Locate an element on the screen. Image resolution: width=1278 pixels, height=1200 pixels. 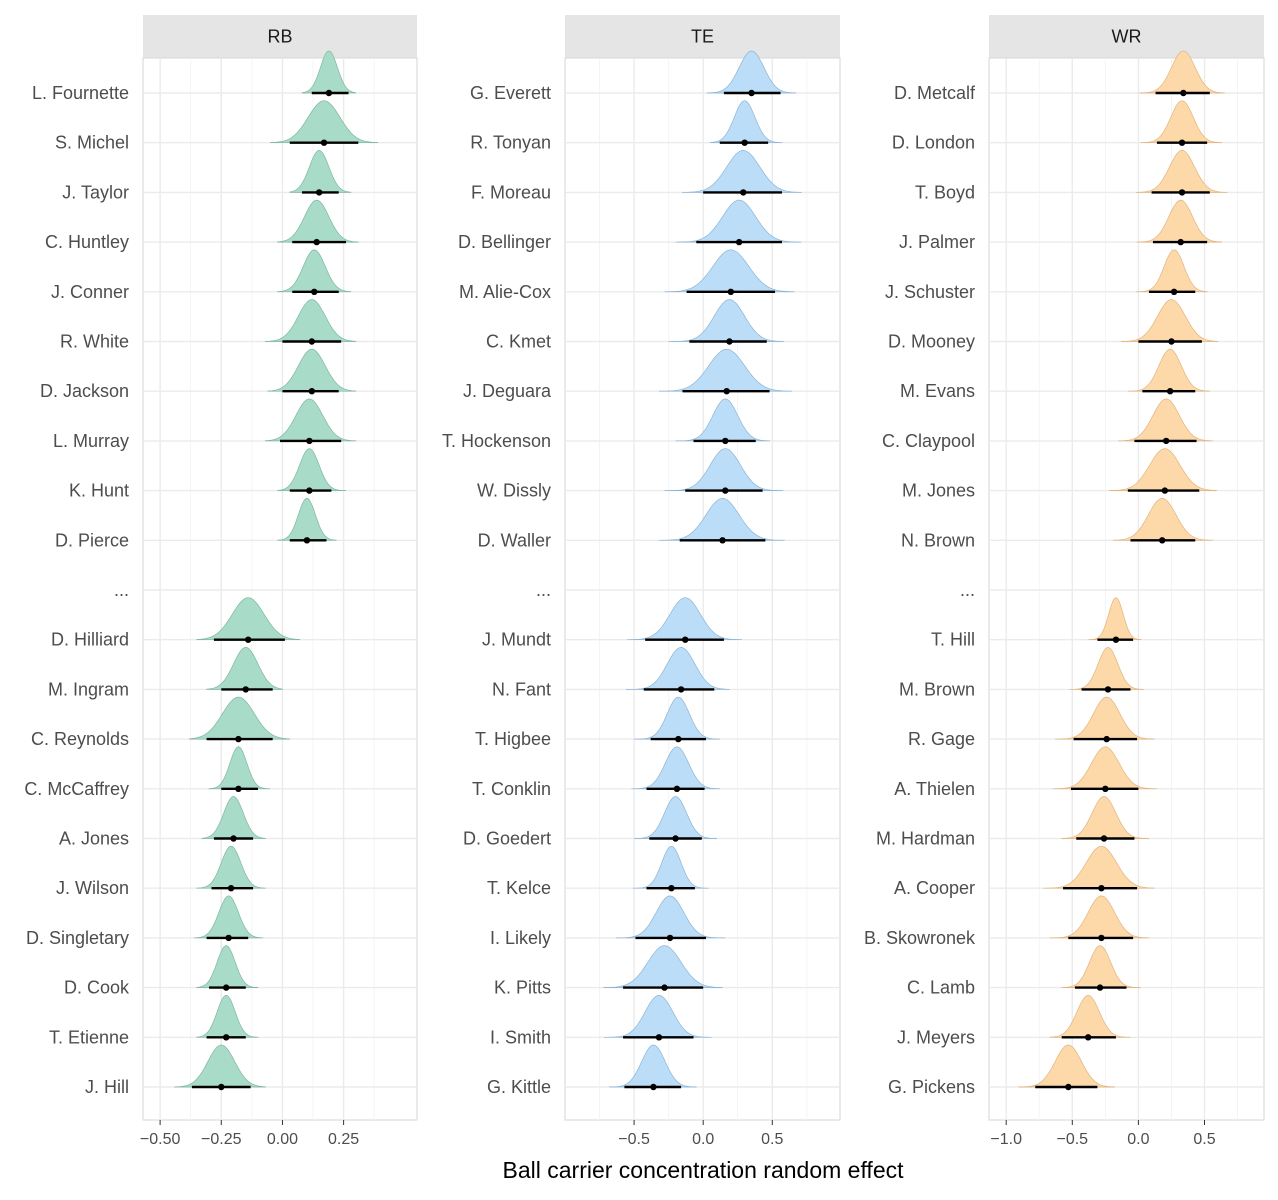
player-label: D. Singletary is located at coordinates (77, 938).